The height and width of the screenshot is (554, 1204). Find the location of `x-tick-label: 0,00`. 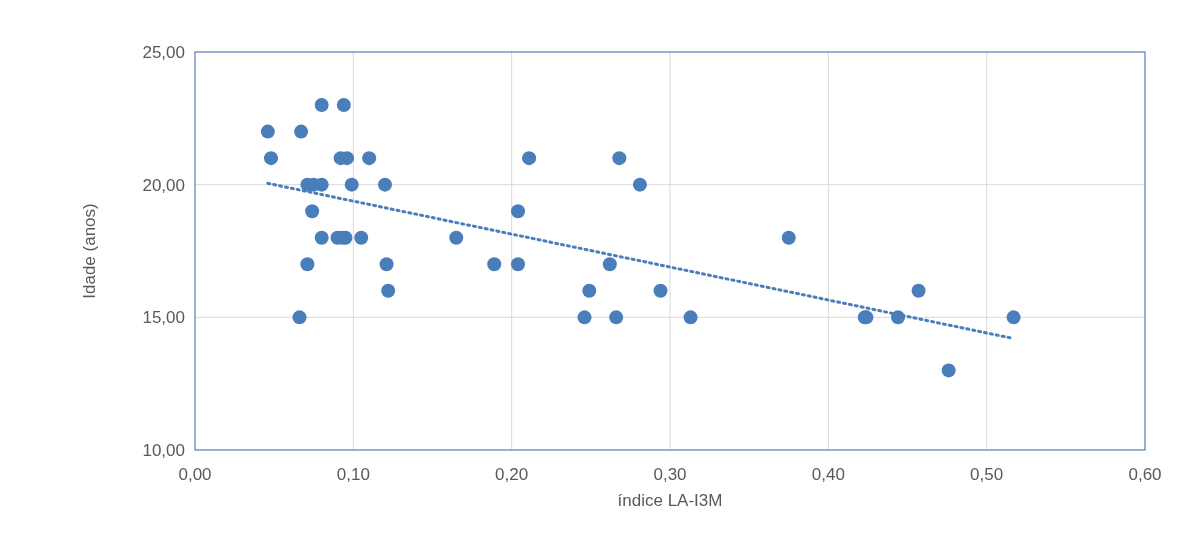

x-tick-label: 0,00 is located at coordinates (195, 474).